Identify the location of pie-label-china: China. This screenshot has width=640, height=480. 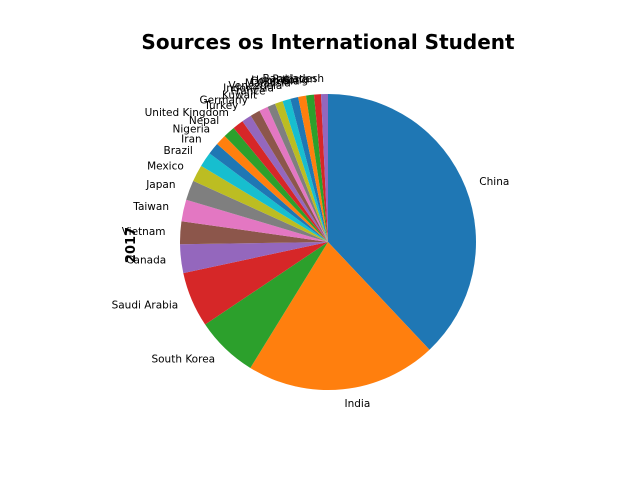
(494, 182).